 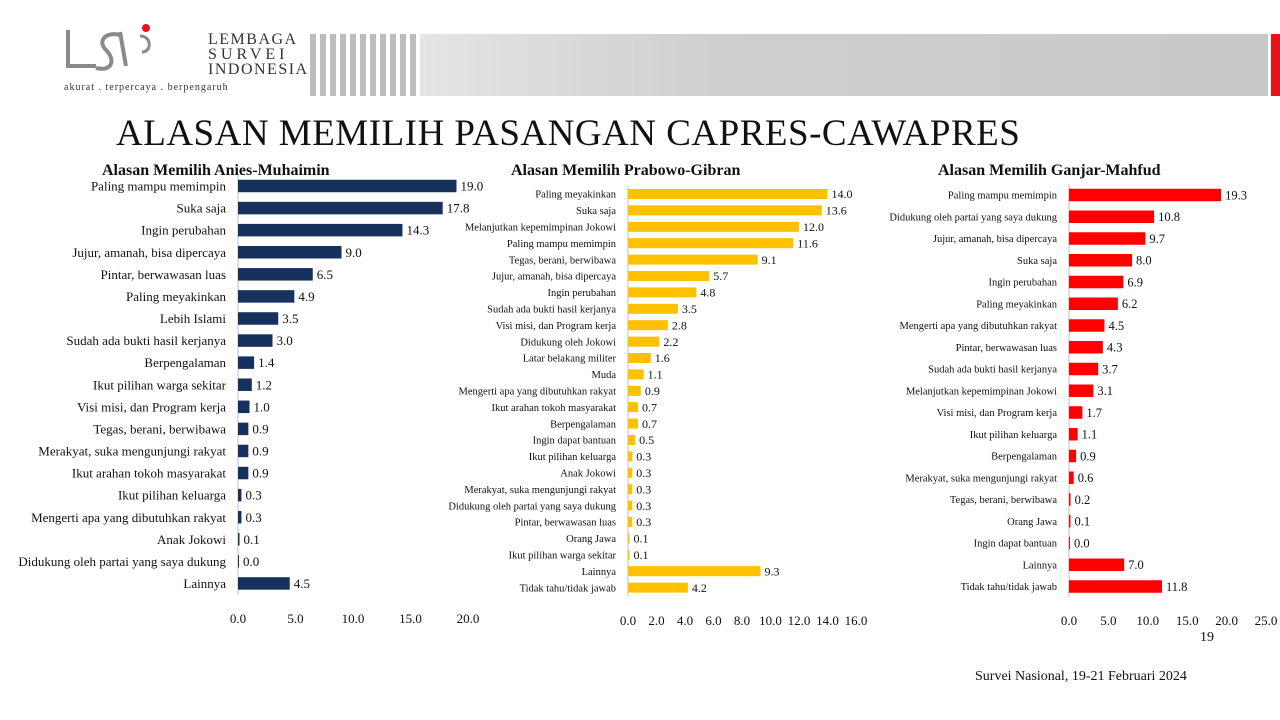 I want to click on logo-text-line2: SURVEI, so click(x=248, y=54).